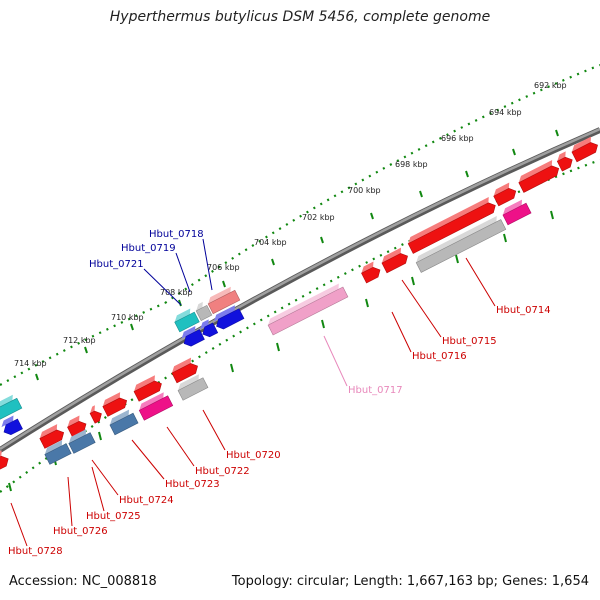 This screenshot has height=600, width=600. I want to click on gene-label-hbut-0726: Hbut_0726, so click(80, 531).